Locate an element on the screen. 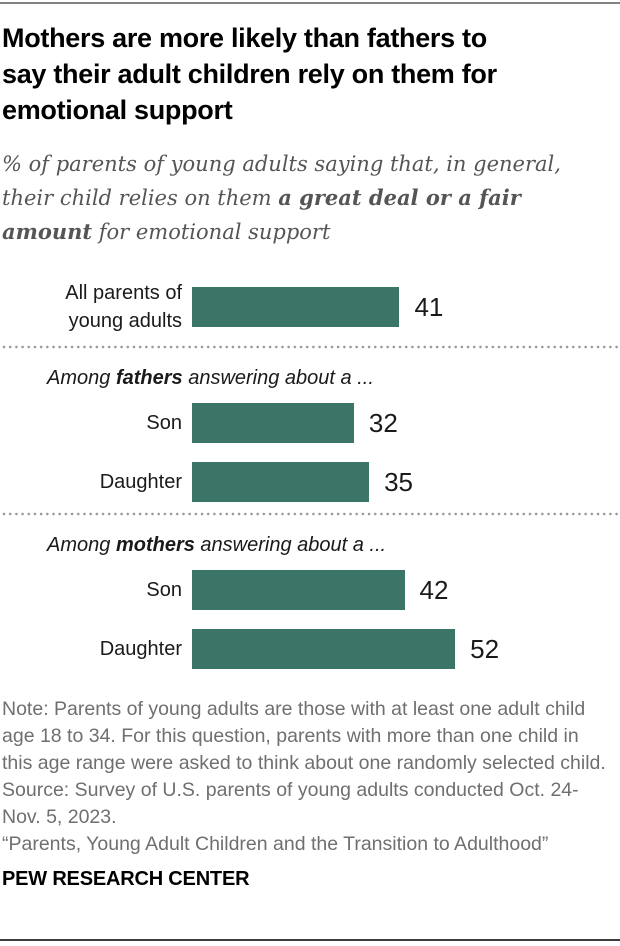  bar-label: All parents of young adults is located at coordinates (123, 307).